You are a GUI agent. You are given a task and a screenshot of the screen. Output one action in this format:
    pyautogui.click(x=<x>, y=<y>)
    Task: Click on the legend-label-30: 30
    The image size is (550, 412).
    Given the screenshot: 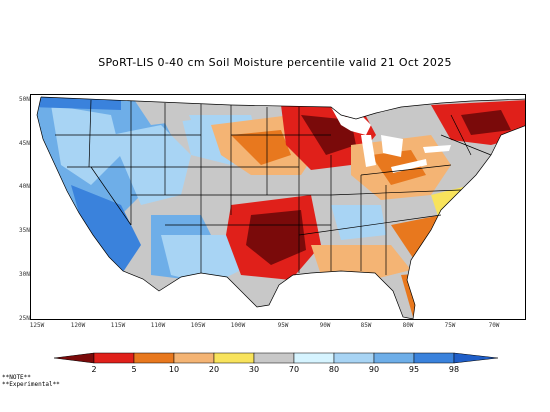 What is the action you would take?
    pyautogui.click(x=254, y=369)
    